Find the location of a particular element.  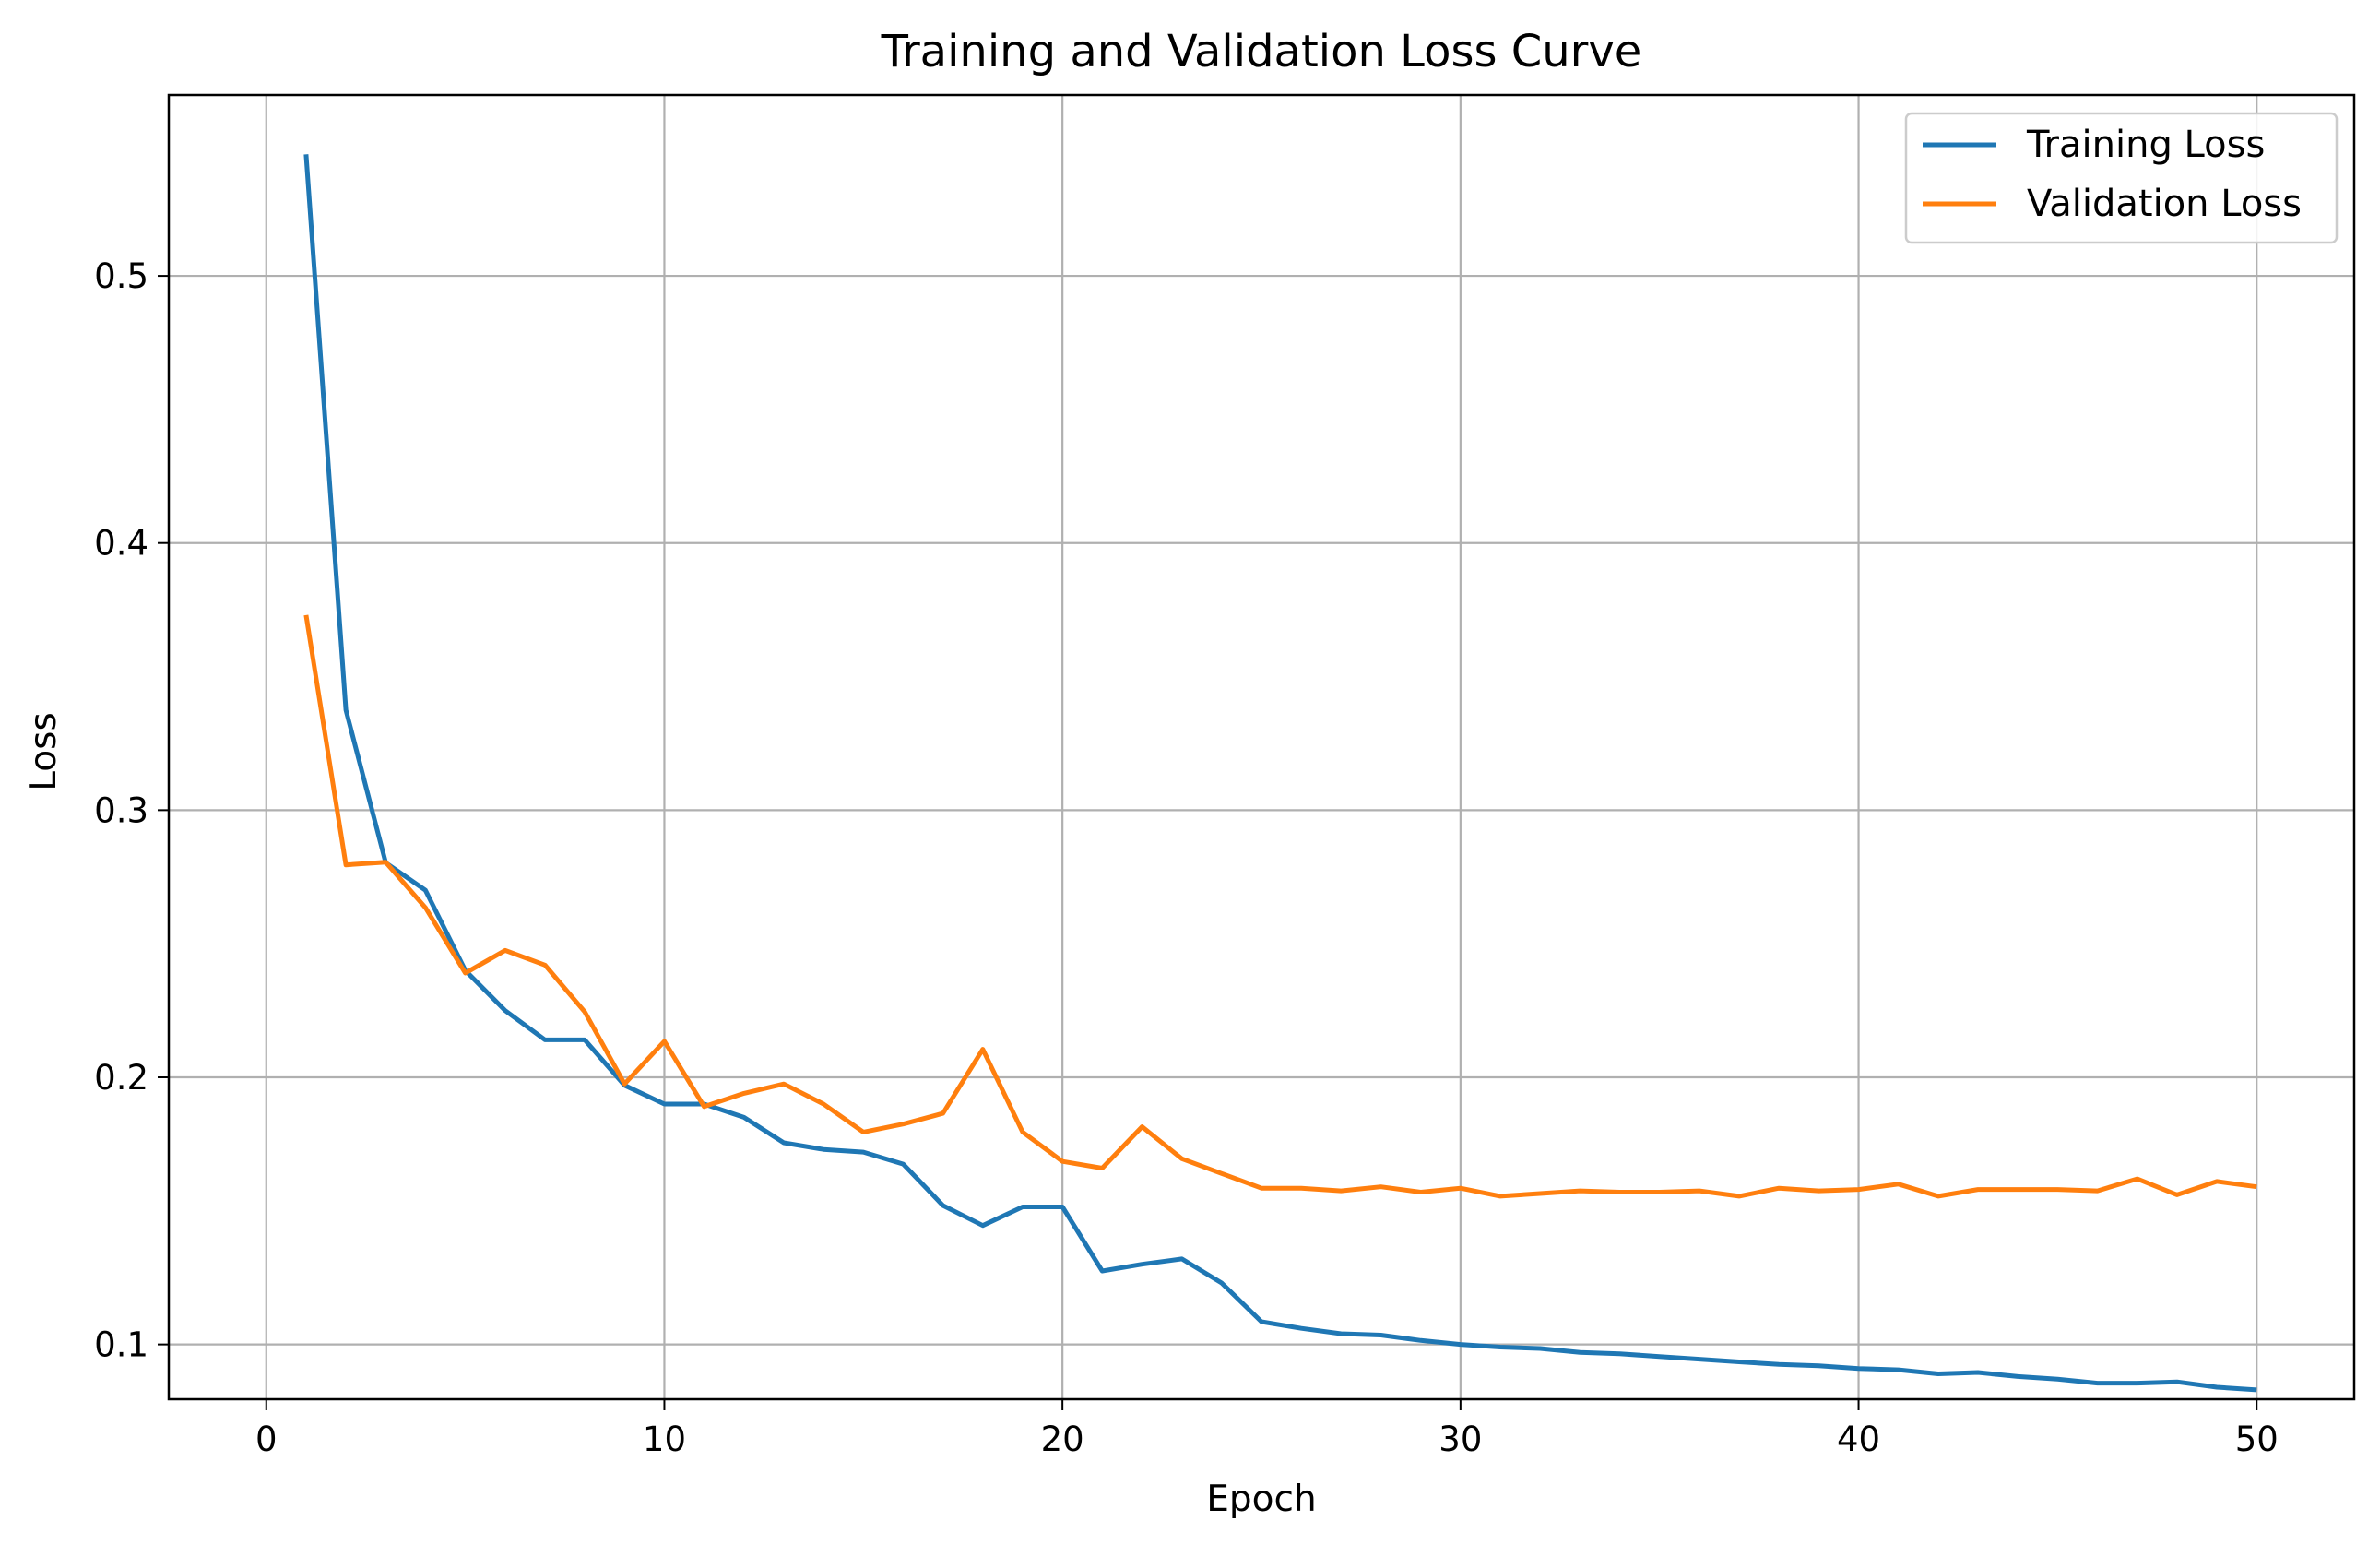

legend-box is located at coordinates (2121, 178).